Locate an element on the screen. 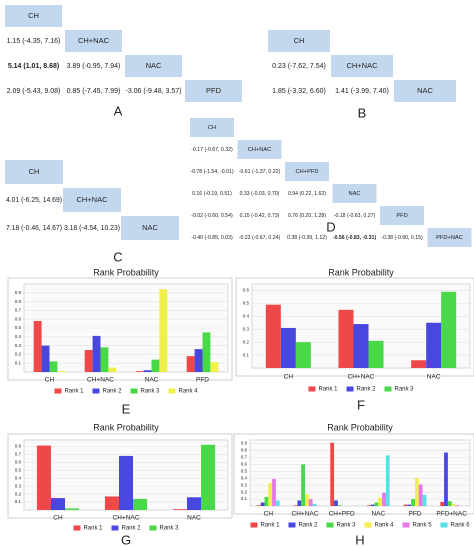 The height and width of the screenshot is (546, 474). comparison-cell: 0.16 (-0.19, 0.51) is located at coordinates (212, 194).